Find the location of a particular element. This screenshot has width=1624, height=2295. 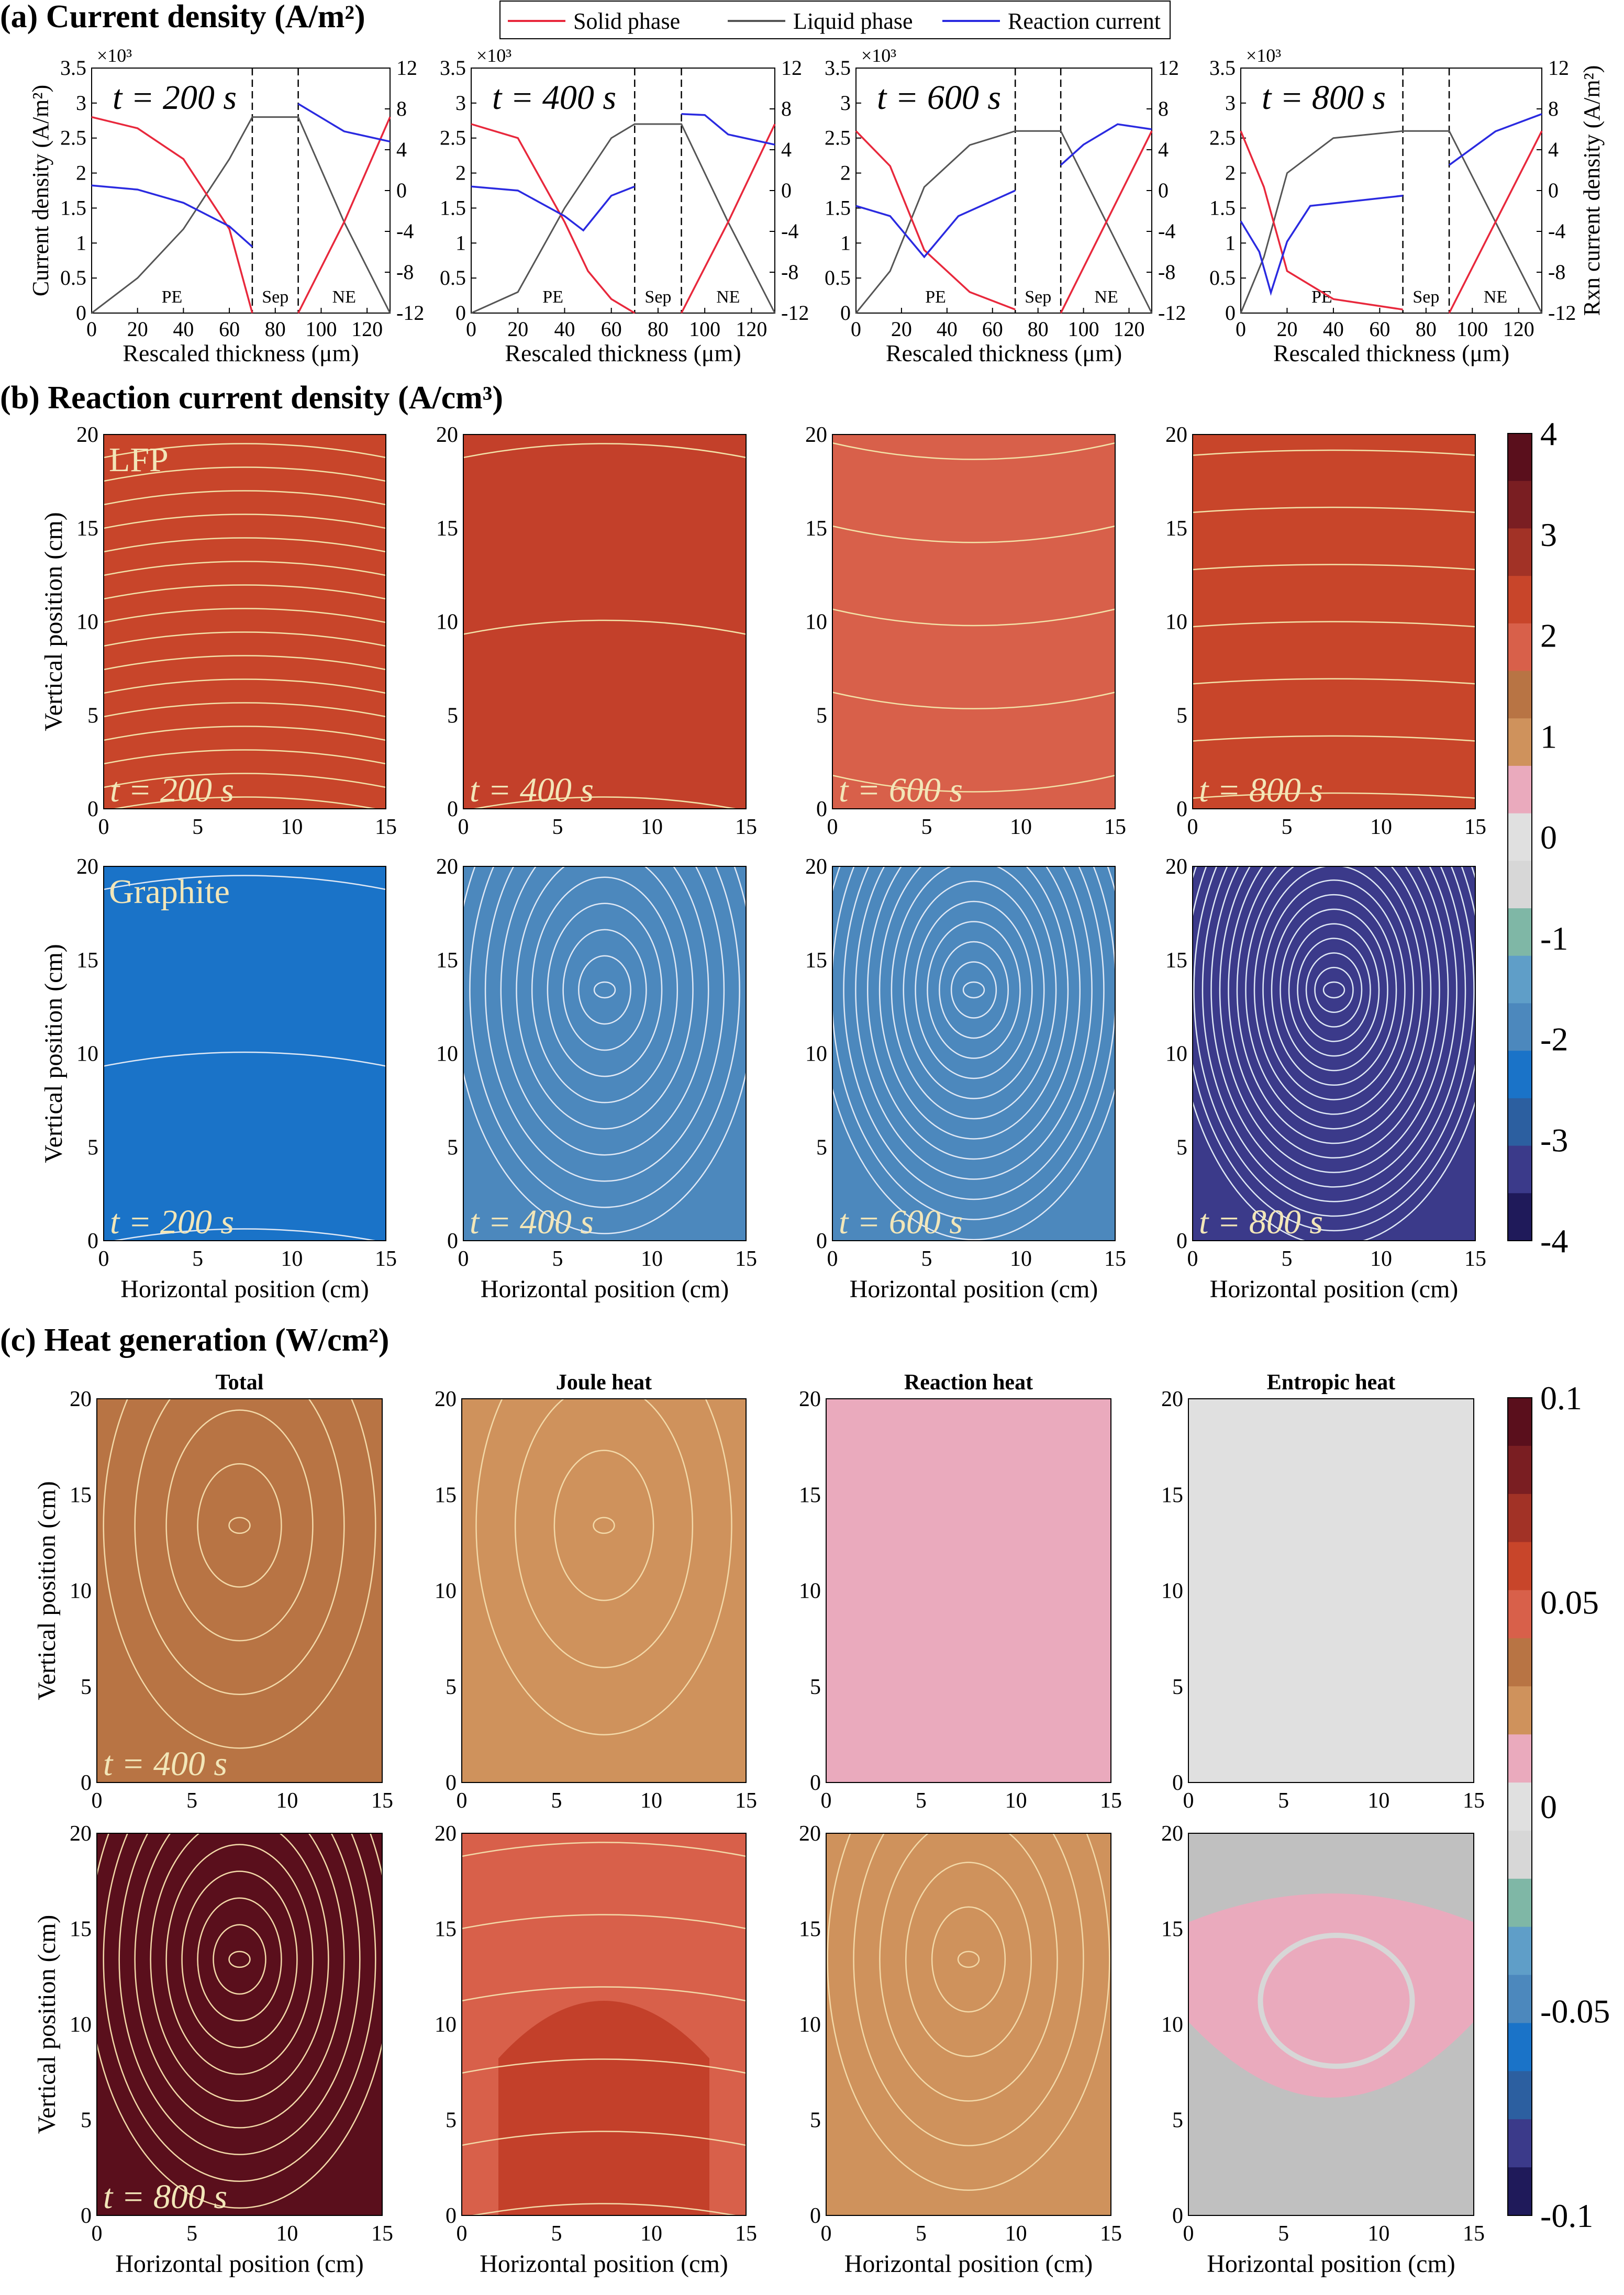

y-tick-label-left: 0 is located at coordinates (1230, 313).